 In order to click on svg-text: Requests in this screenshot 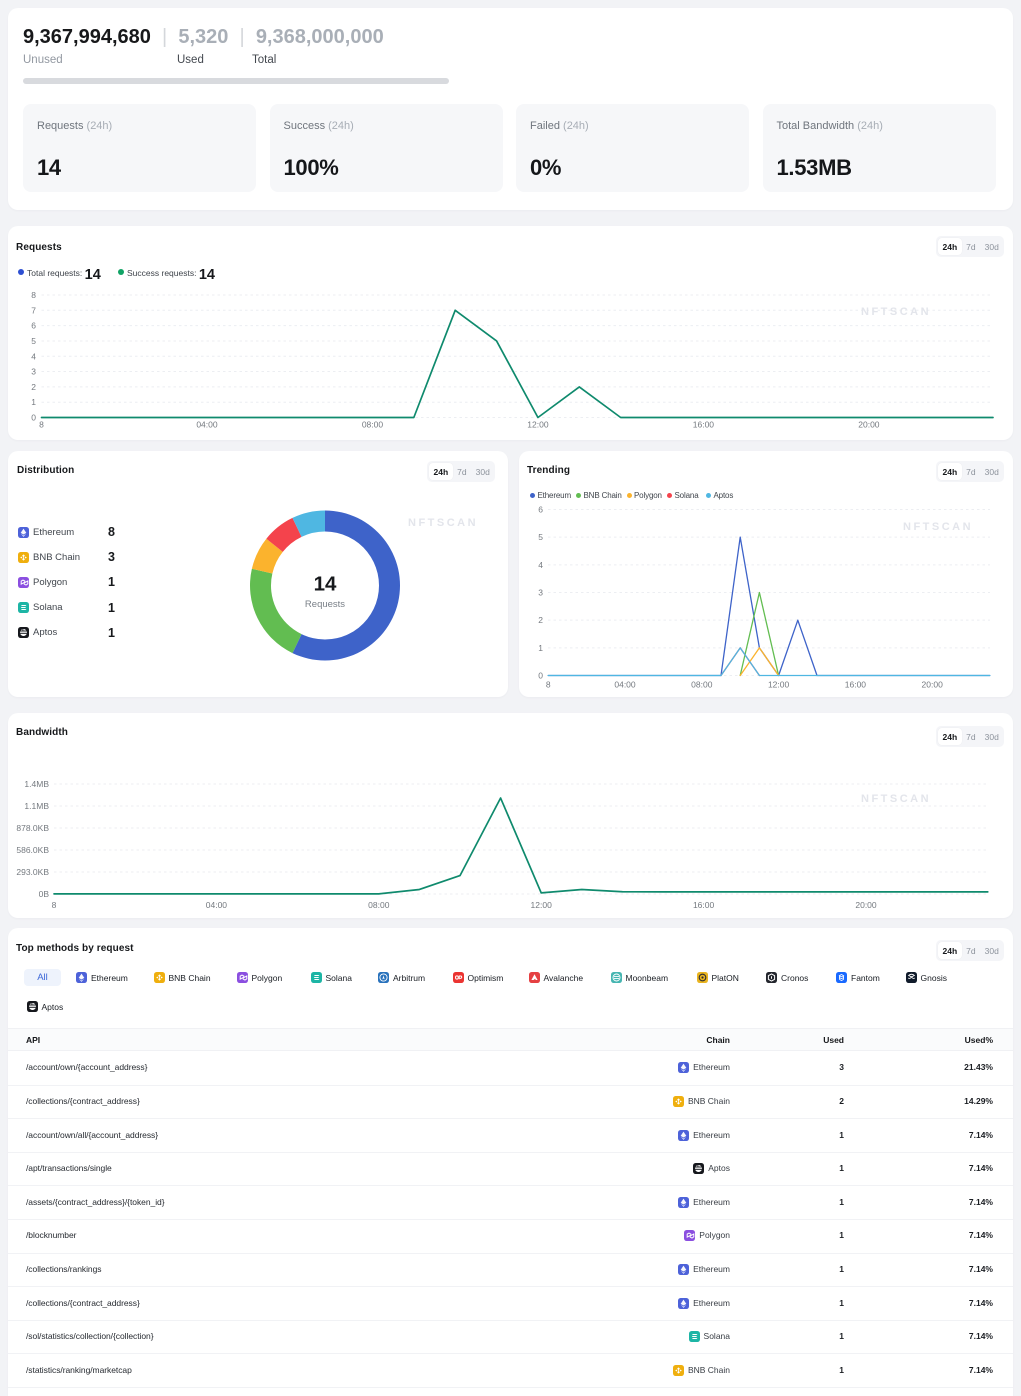, I will do `click(325, 604)`.